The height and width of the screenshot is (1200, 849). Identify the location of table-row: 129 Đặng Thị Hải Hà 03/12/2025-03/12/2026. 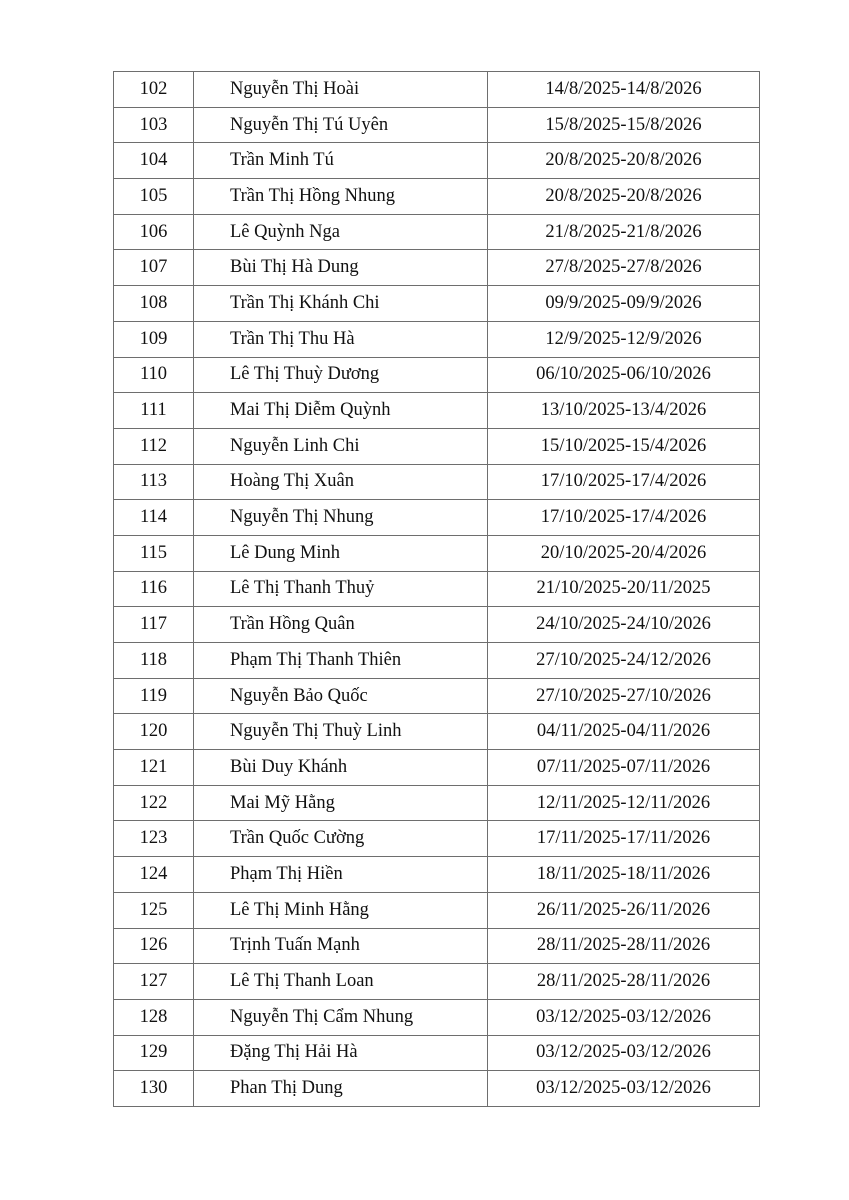
(436, 1053).